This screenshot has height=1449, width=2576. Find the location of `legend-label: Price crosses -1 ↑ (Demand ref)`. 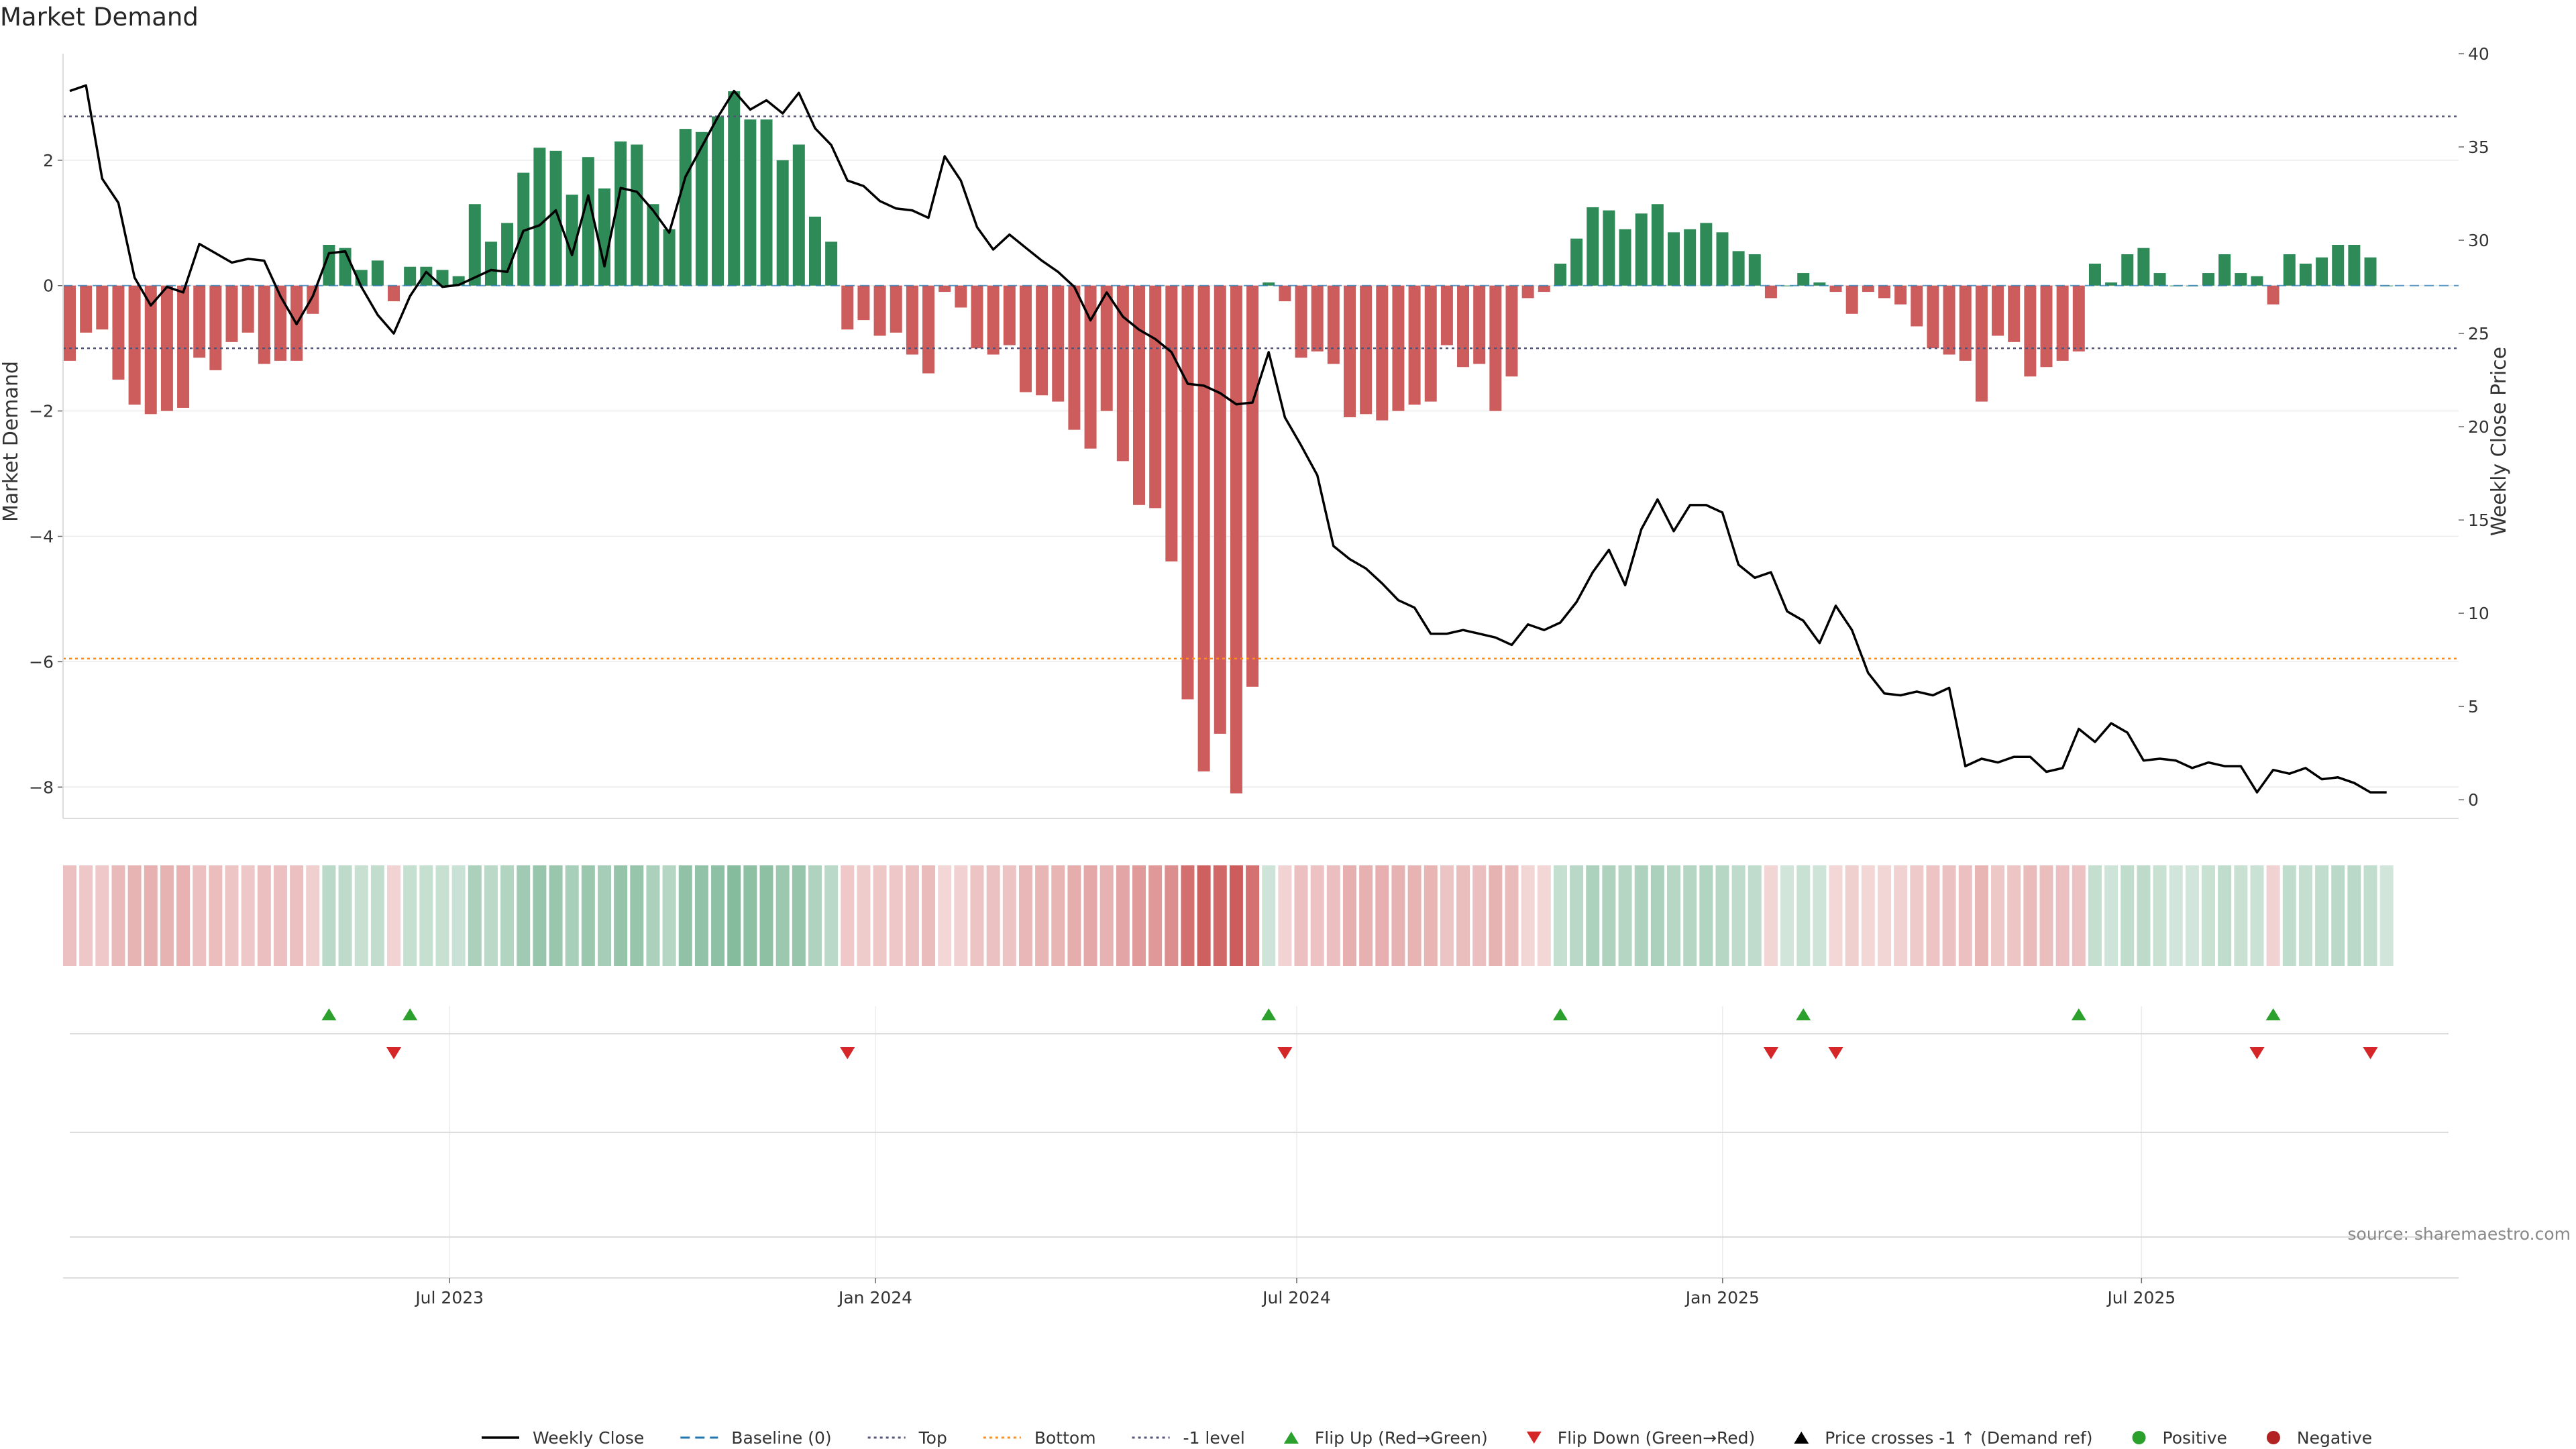

legend-label: Price crosses -1 ↑ (Demand ref) is located at coordinates (1958, 1438).